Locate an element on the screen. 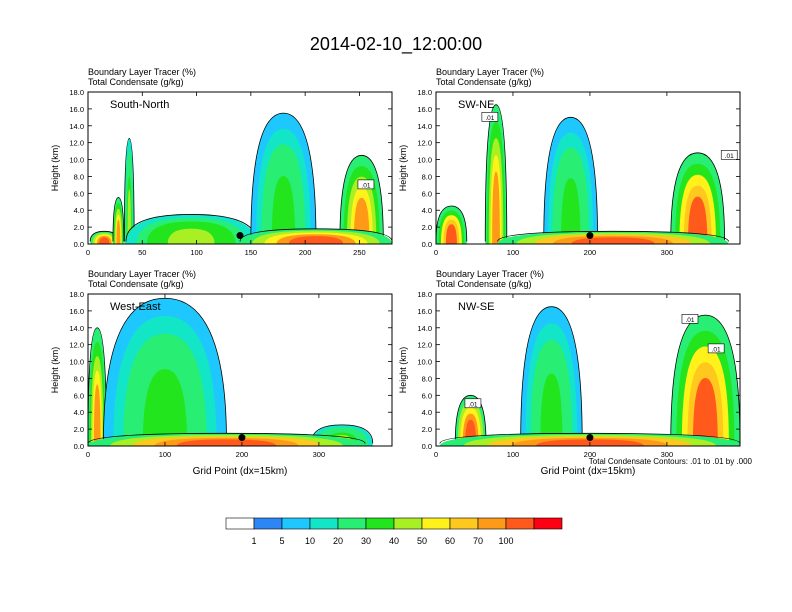 The image size is (792, 612). colorbar-label: 10 is located at coordinates (310, 541).